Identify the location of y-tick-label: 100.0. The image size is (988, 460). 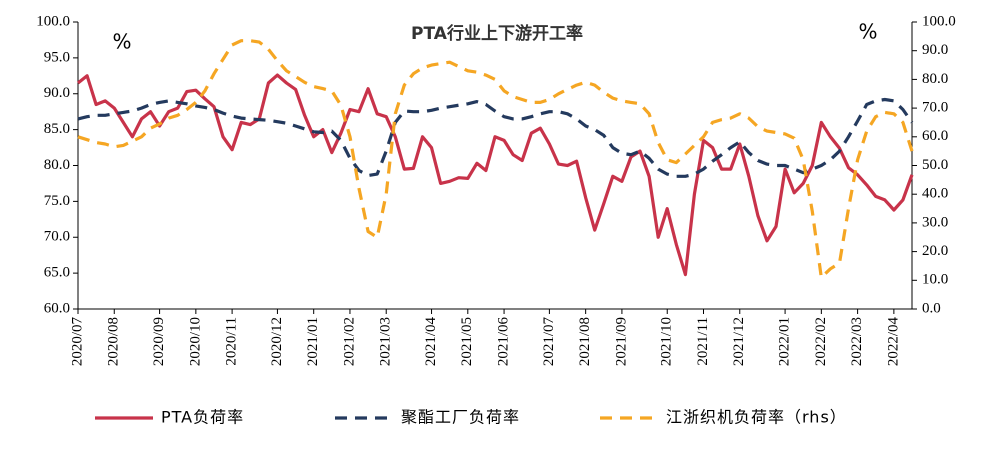
(53, 21).